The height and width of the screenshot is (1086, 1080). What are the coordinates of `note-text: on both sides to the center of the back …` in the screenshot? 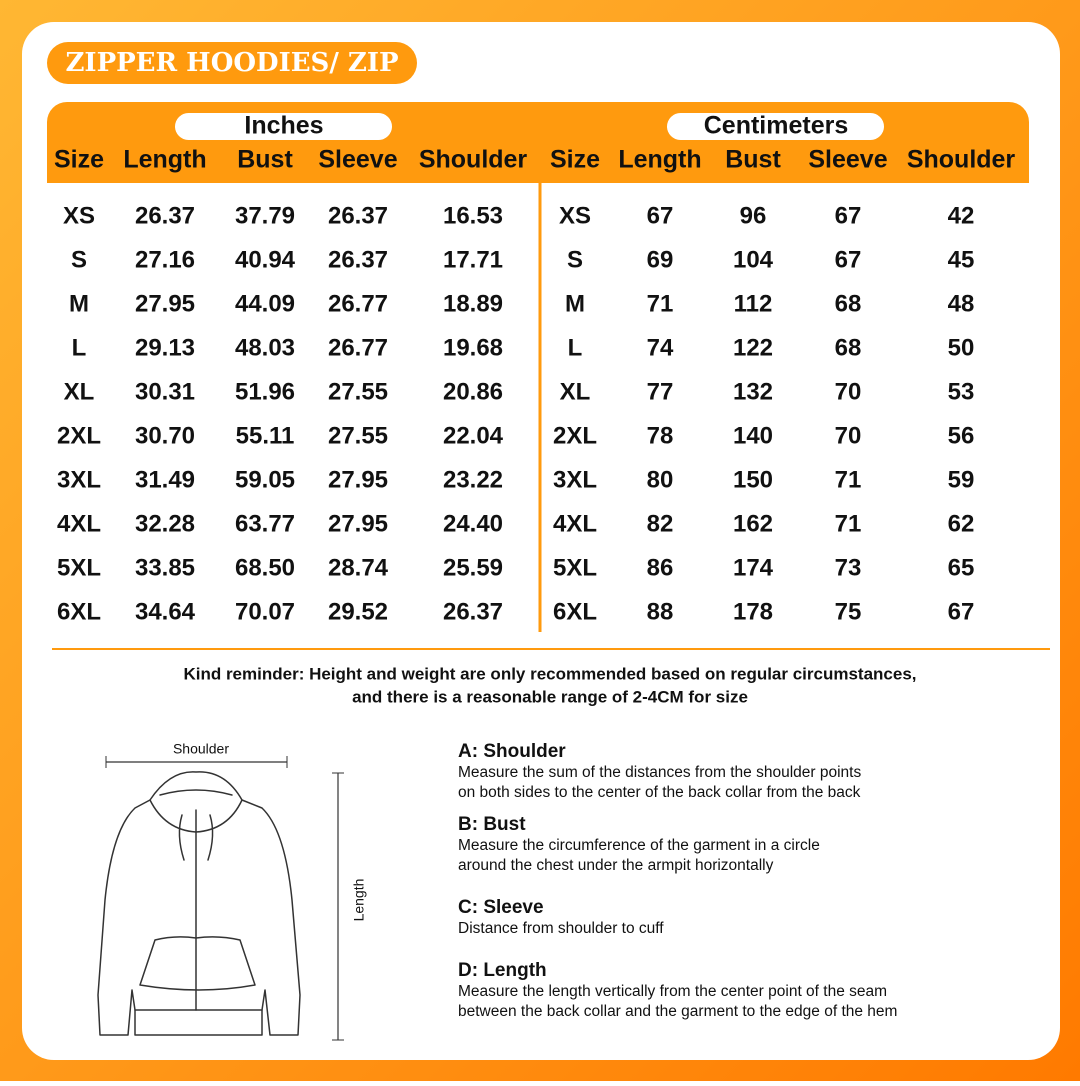 It's located at (659, 792).